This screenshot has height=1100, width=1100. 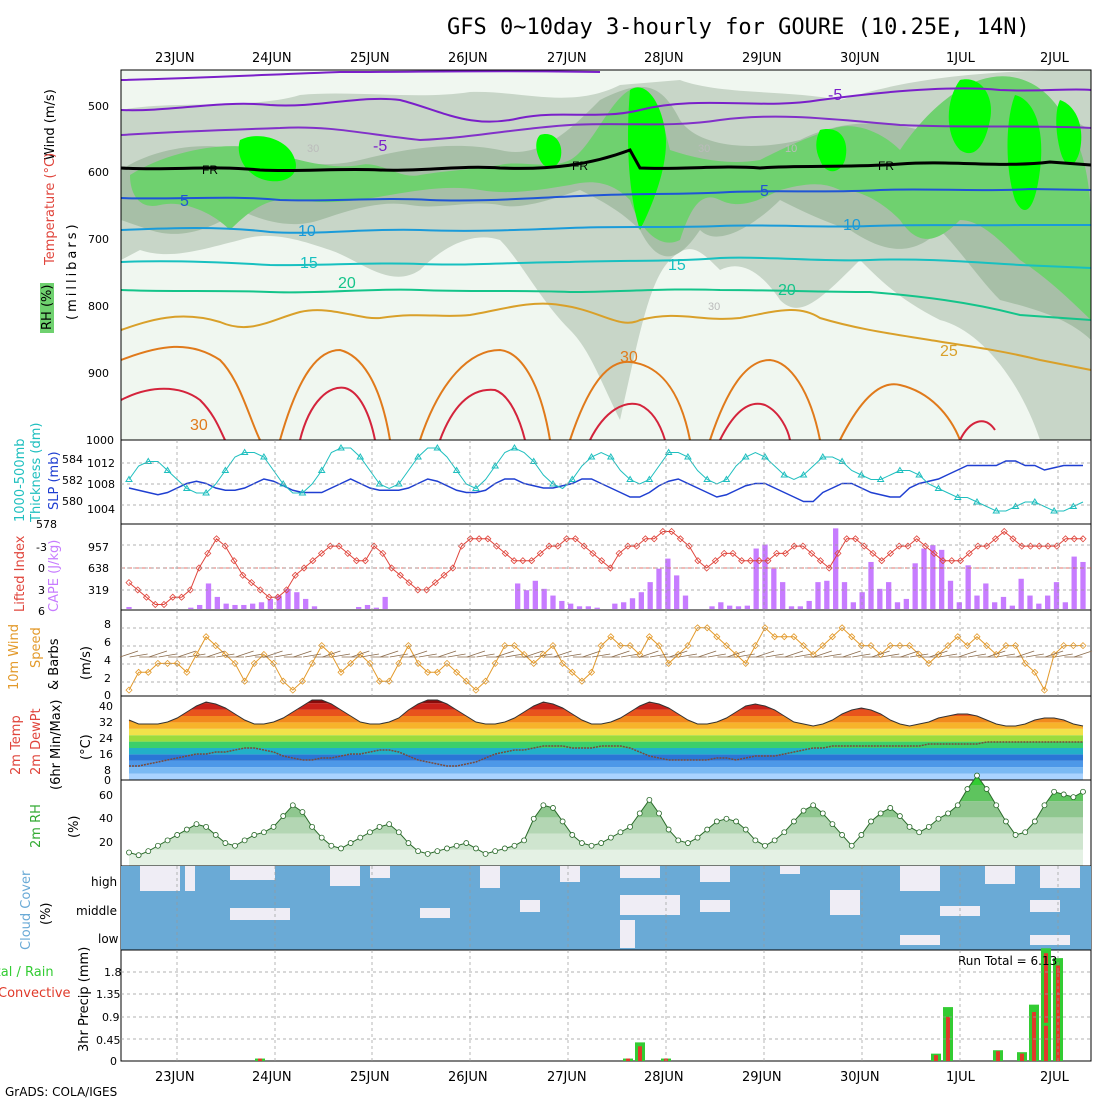 What do you see at coordinates (72, 501) in the screenshot?
I see `thickness-tick: 580` at bounding box center [72, 501].